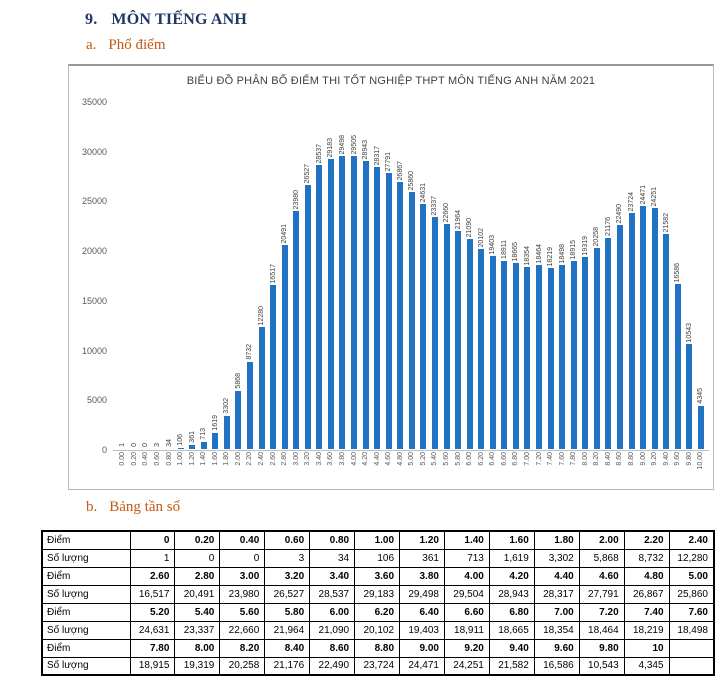 This screenshot has height=682, width=719. What do you see at coordinates (601, 666) in the screenshot?
I see `table-cell: 10,543` at bounding box center [601, 666].